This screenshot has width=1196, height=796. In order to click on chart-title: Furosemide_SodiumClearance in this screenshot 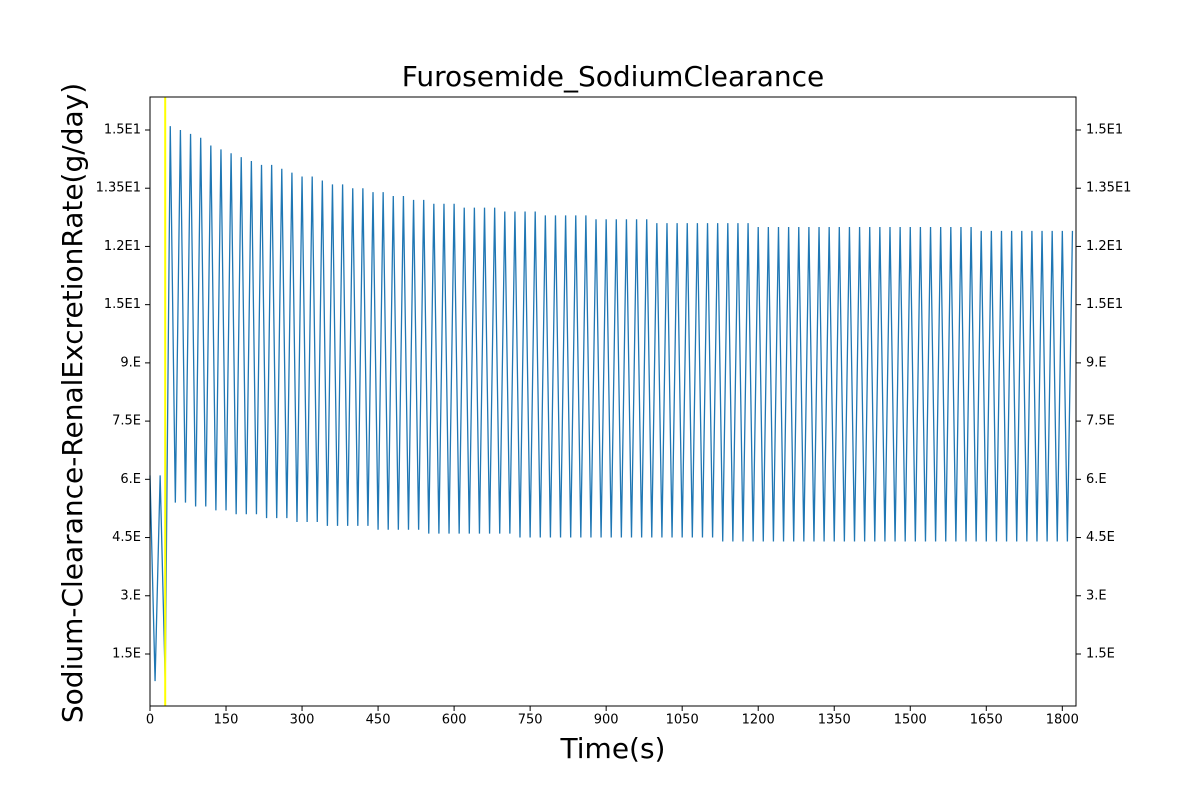, I will do `click(613, 76)`.